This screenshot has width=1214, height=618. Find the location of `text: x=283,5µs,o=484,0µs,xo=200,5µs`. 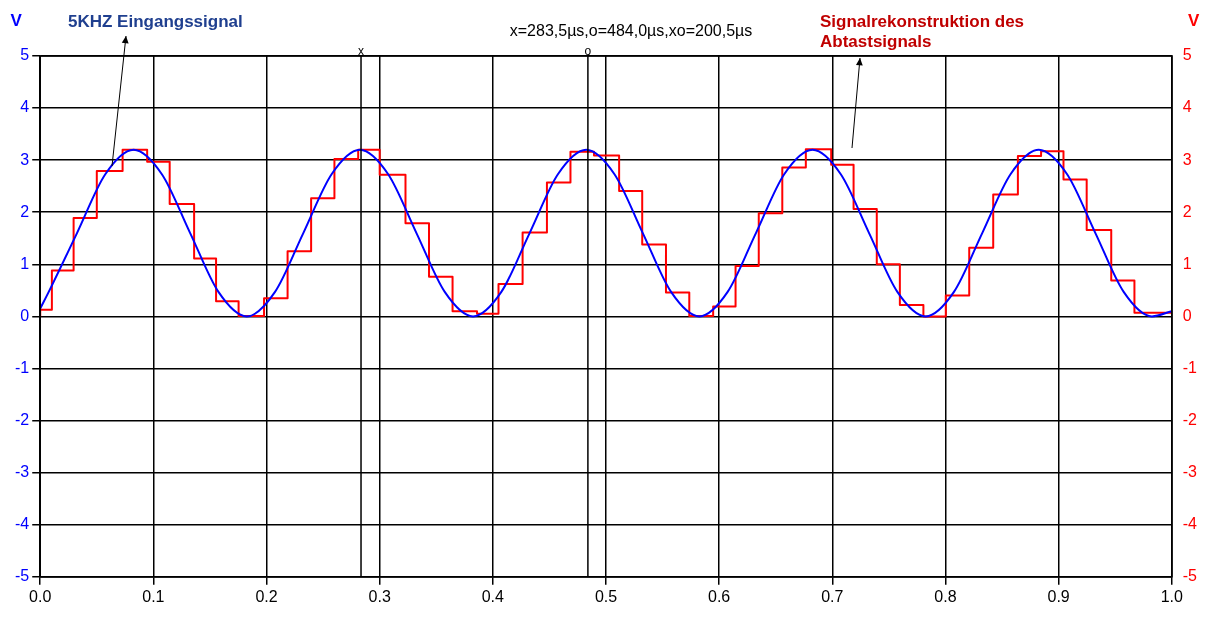

text: x=283,5µs,o=484,0µs,xo=200,5µs is located at coordinates (631, 31).